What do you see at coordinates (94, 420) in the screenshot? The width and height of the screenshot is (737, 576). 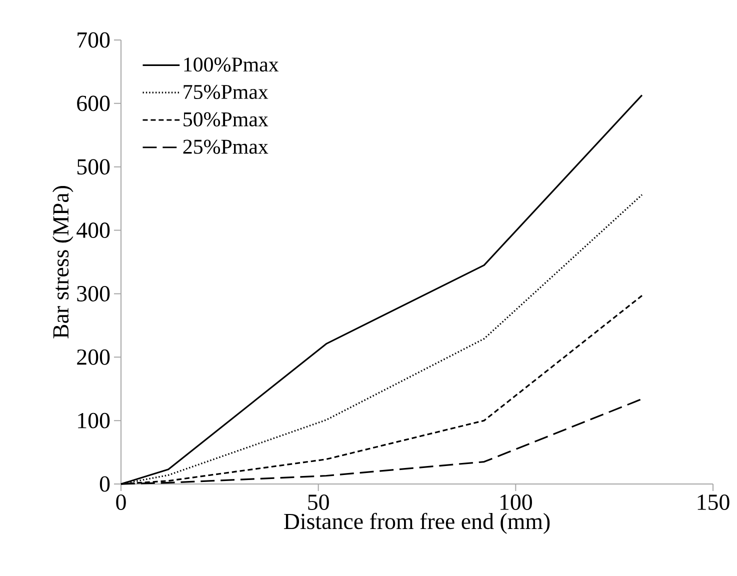 I see `y-tick-label: 100` at bounding box center [94, 420].